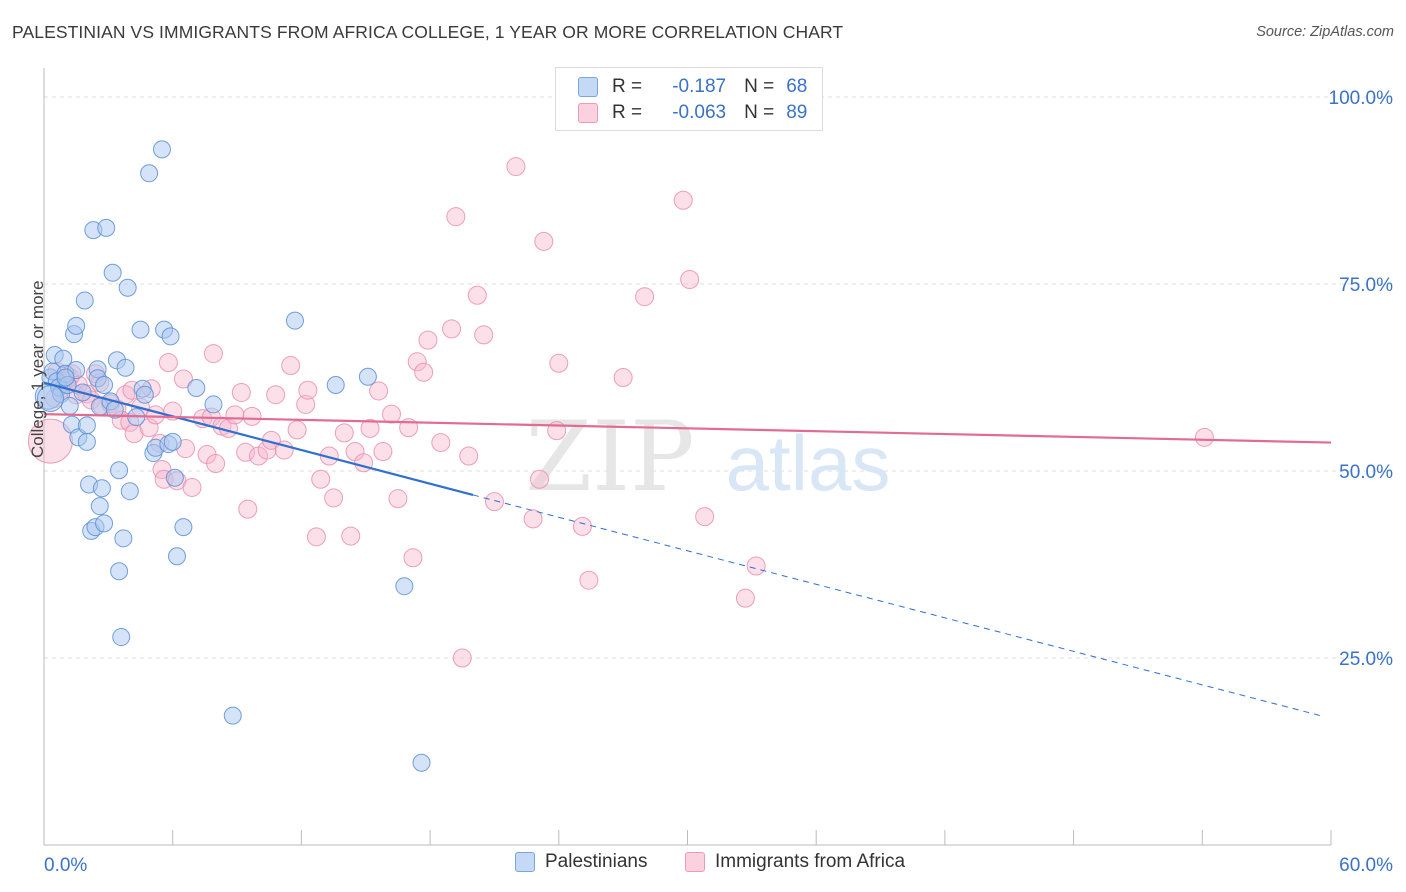  I want to click on africa-swatch, so click(588, 113).